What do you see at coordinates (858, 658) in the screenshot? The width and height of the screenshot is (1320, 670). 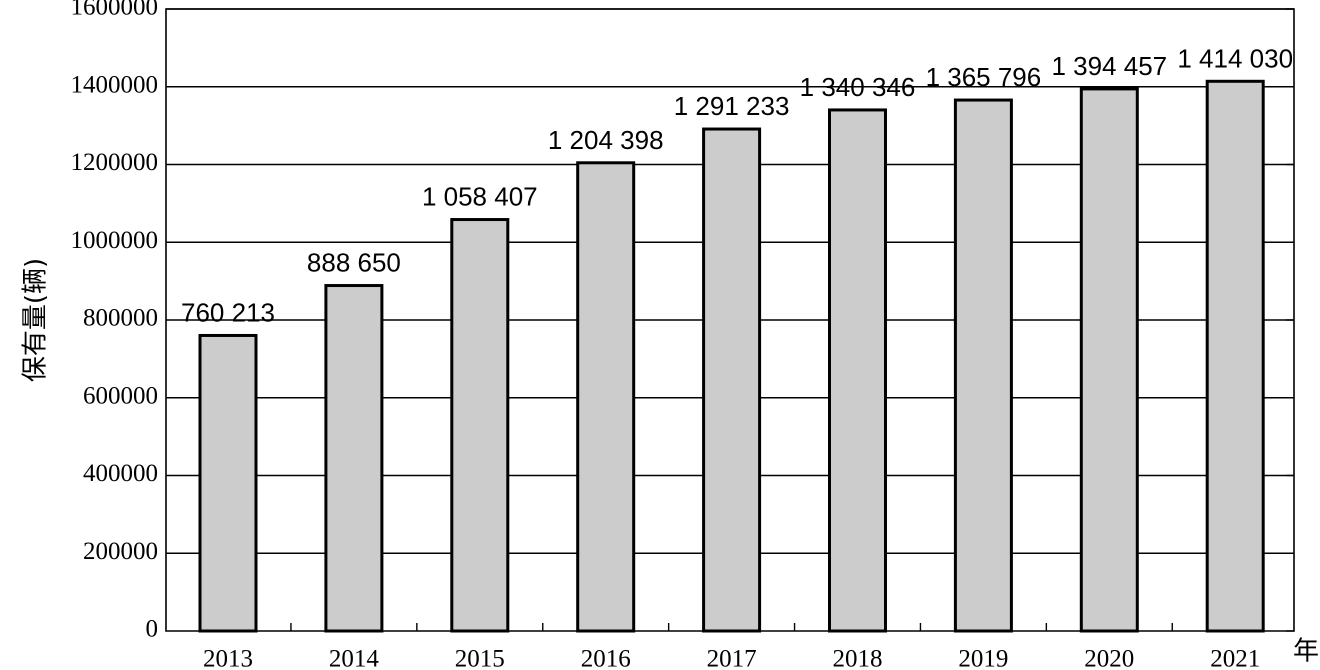 I see `x-tick-label-2018: 2018` at bounding box center [858, 658].